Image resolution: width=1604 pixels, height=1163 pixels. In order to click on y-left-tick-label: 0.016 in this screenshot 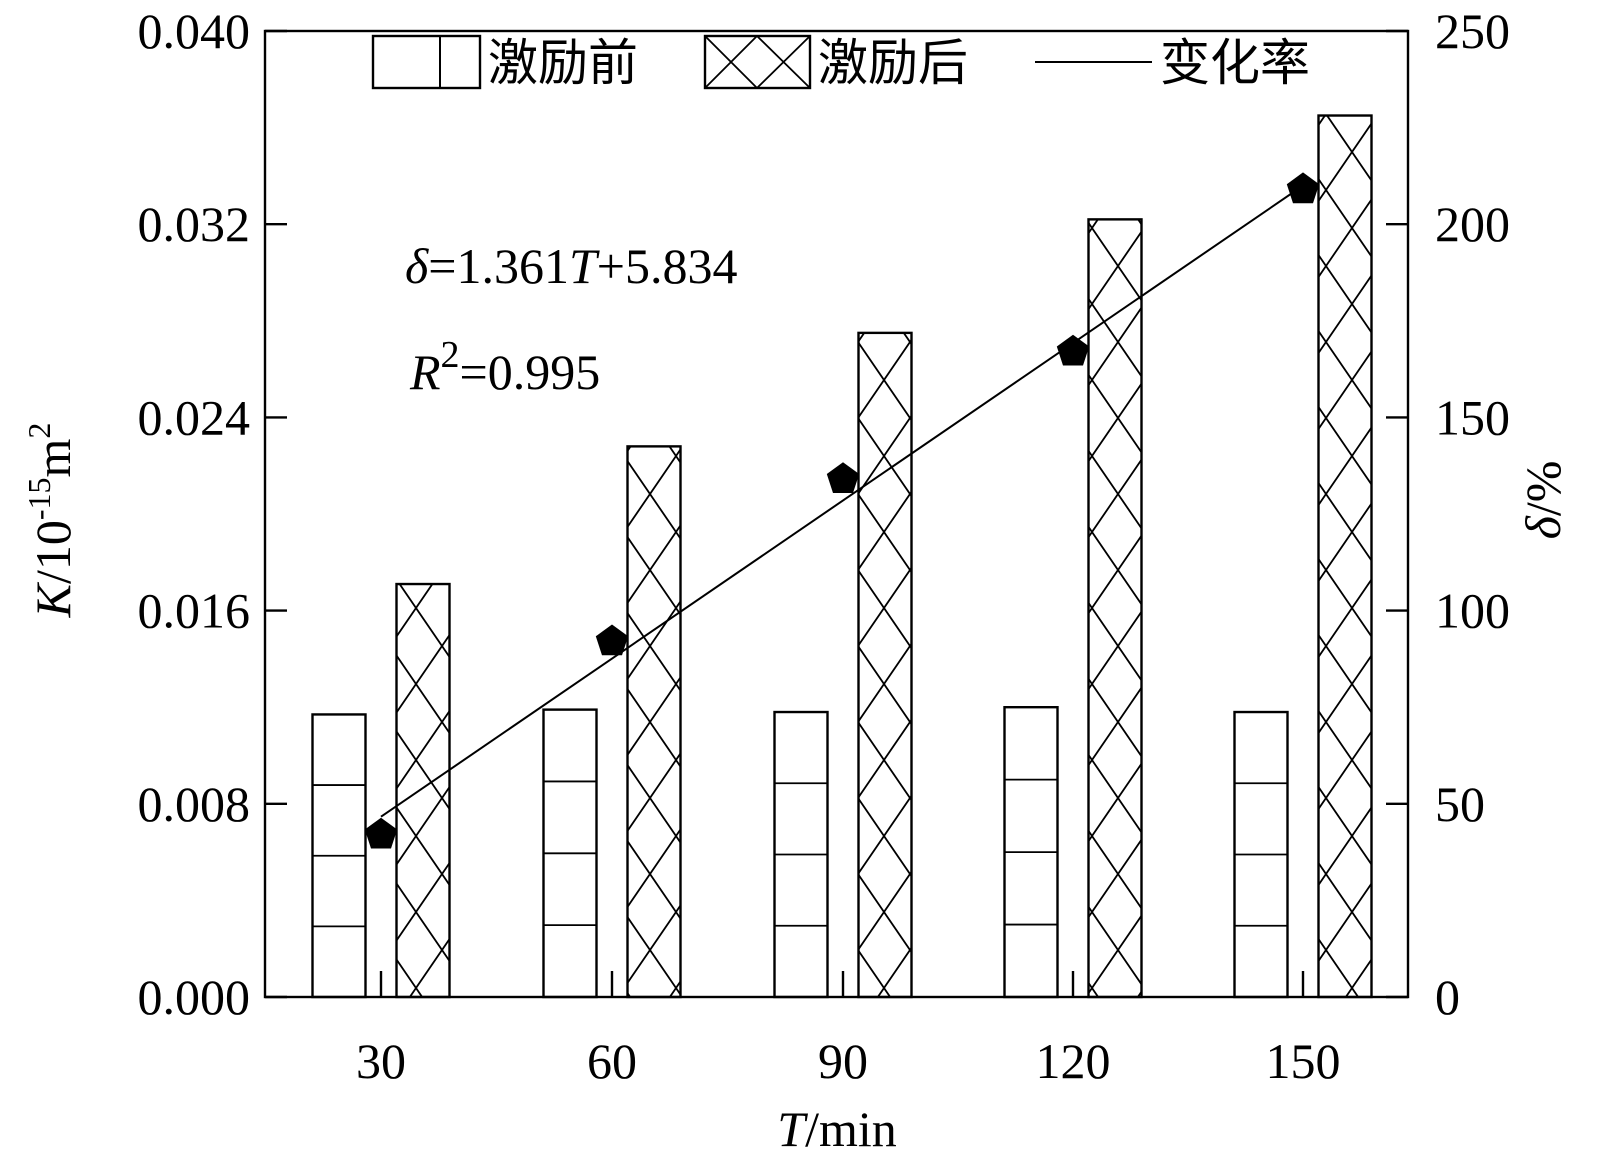, I will do `click(194, 611)`.